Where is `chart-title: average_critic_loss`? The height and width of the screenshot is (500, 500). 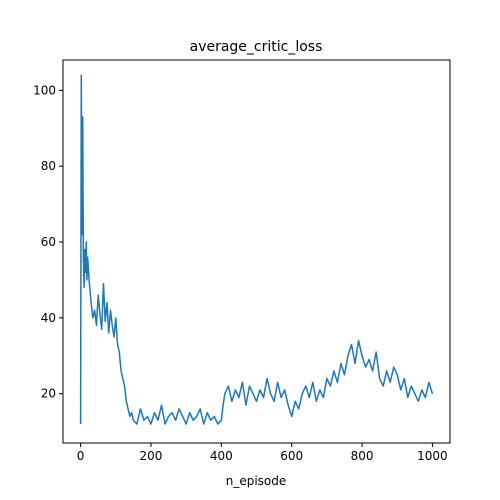 chart-title: average_critic_loss is located at coordinates (256, 47).